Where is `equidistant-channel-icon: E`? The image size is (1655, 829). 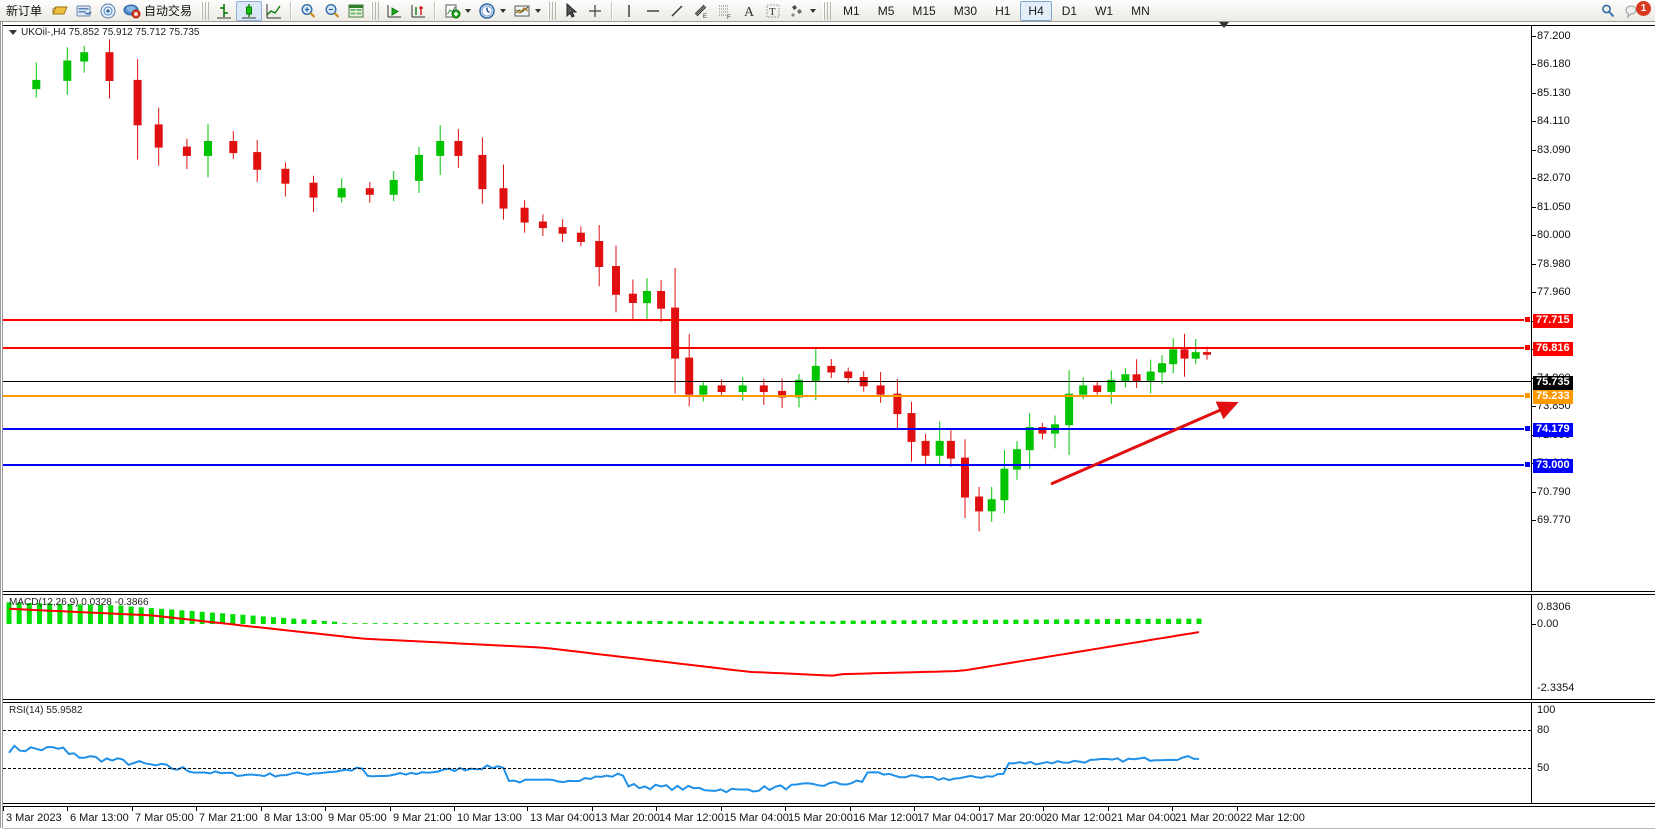 equidistant-channel-icon: E is located at coordinates (701, 11).